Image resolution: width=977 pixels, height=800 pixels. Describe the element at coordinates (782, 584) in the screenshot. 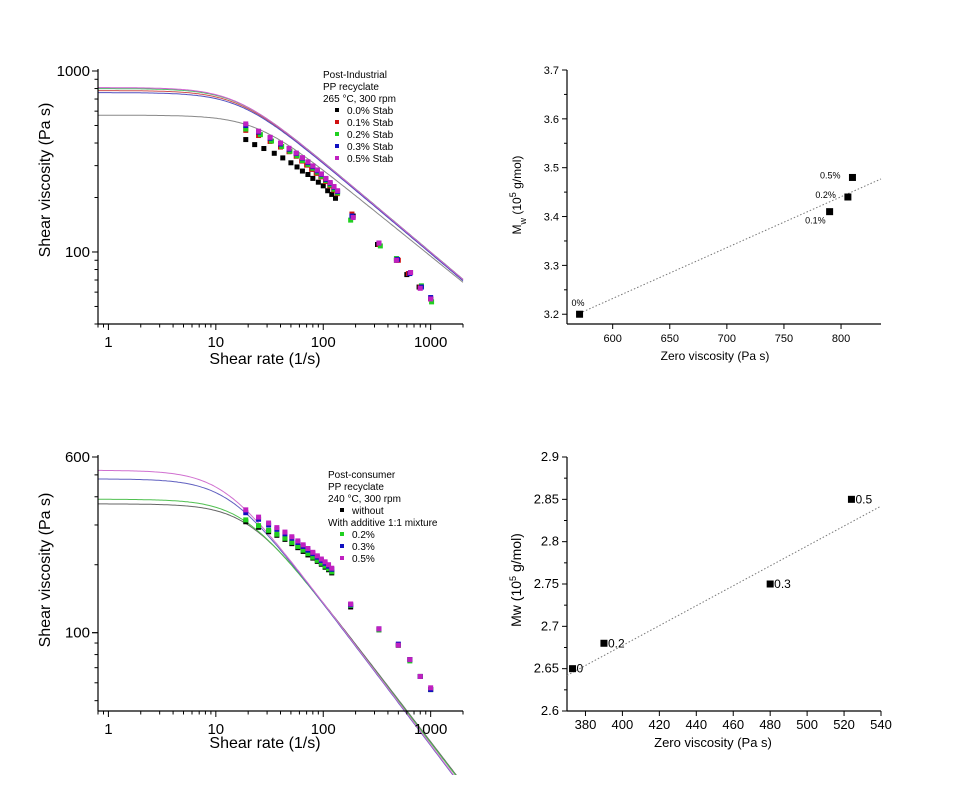

I see `p4-point-label: 0.3` at that location.